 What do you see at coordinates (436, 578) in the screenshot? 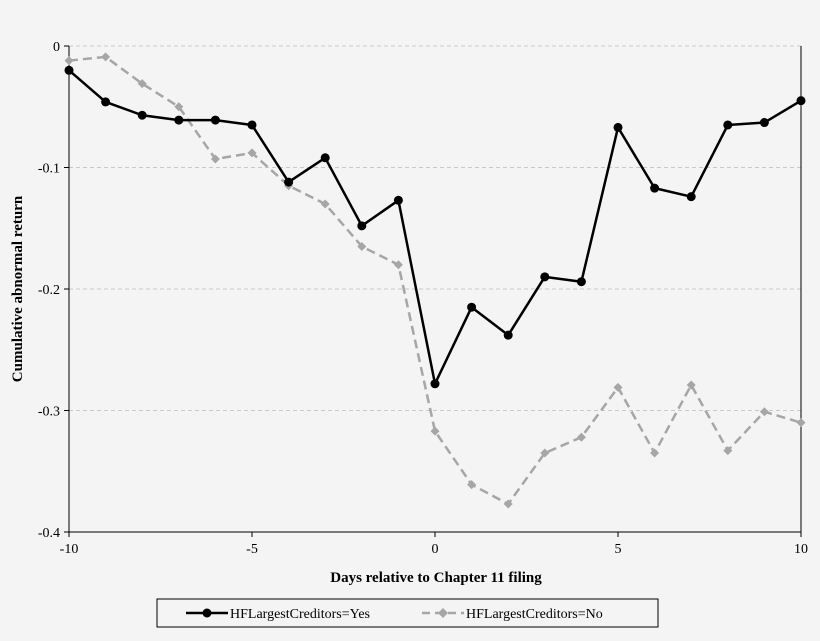
I see `x-axis-title: Days relative to Chapter 11 filing` at bounding box center [436, 578].